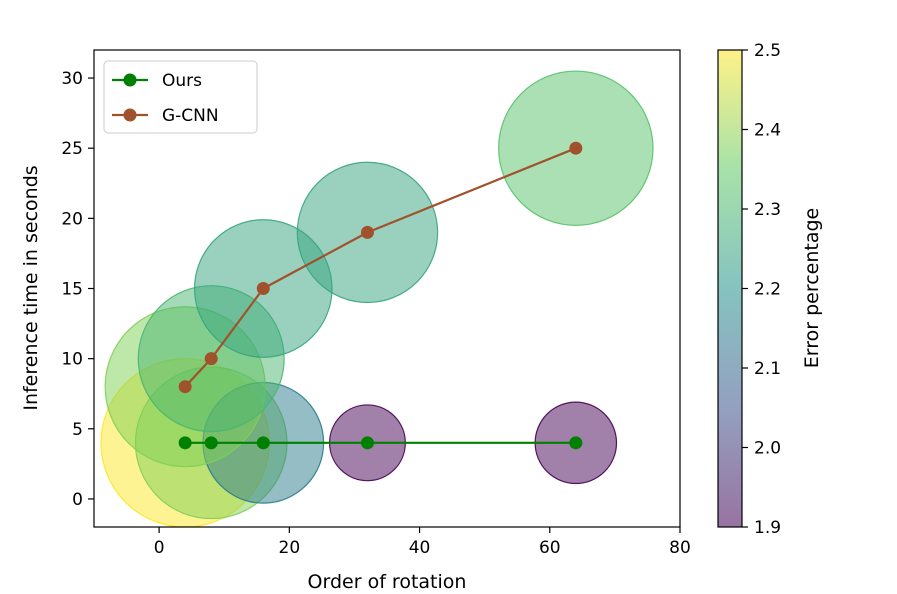 This screenshot has width=897, height=594. What do you see at coordinates (72, 290) in the screenshot?
I see `y-tick-label-15: 15` at bounding box center [72, 290].